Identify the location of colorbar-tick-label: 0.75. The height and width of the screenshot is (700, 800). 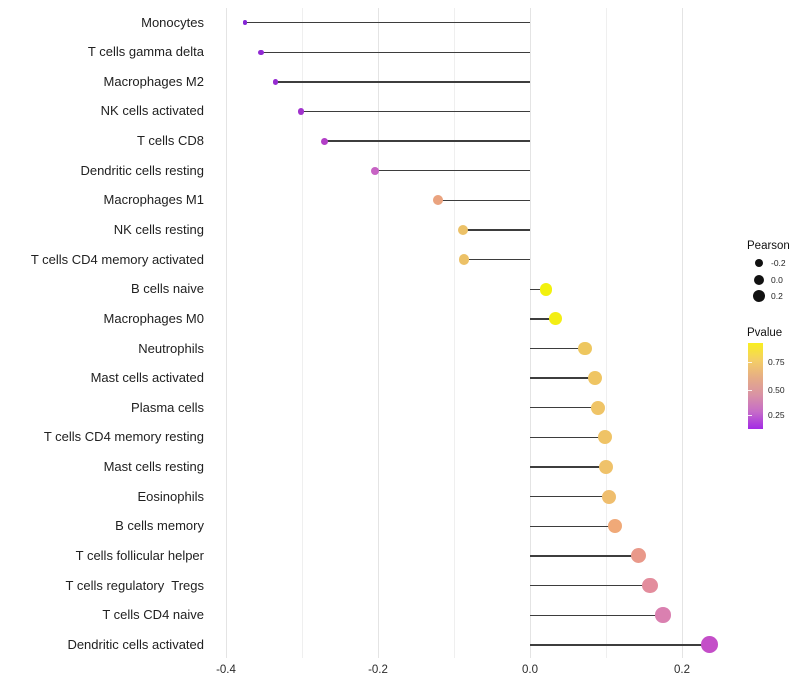
(776, 362).